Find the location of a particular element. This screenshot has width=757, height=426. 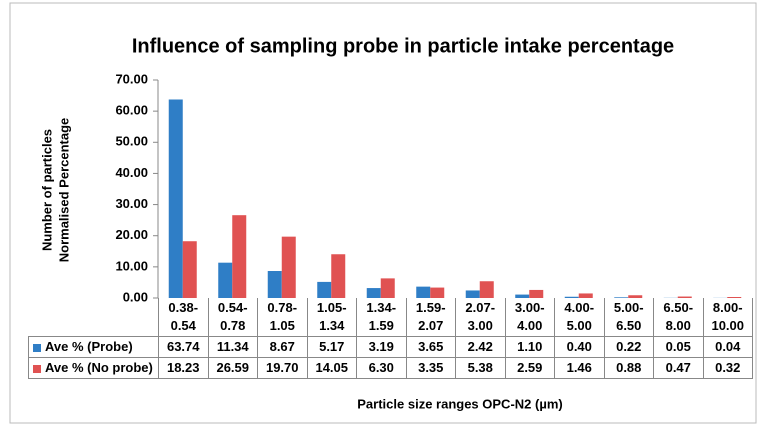

x-tick-label: 8.00-10.00 is located at coordinates (727, 317).